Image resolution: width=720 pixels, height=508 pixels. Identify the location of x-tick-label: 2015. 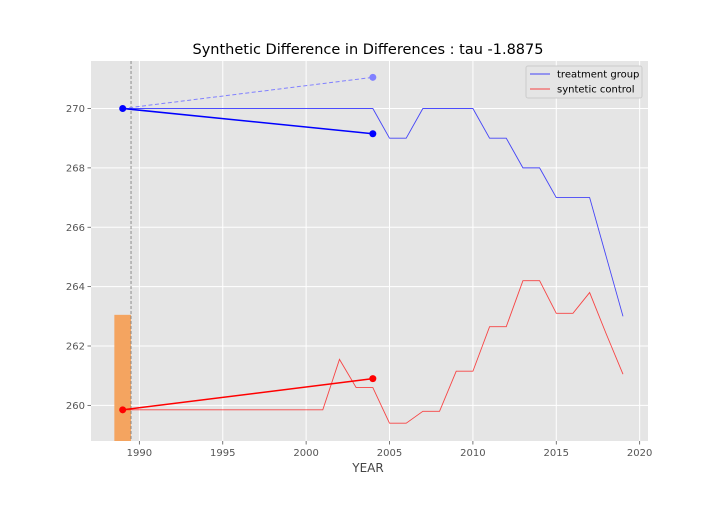
(556, 453).